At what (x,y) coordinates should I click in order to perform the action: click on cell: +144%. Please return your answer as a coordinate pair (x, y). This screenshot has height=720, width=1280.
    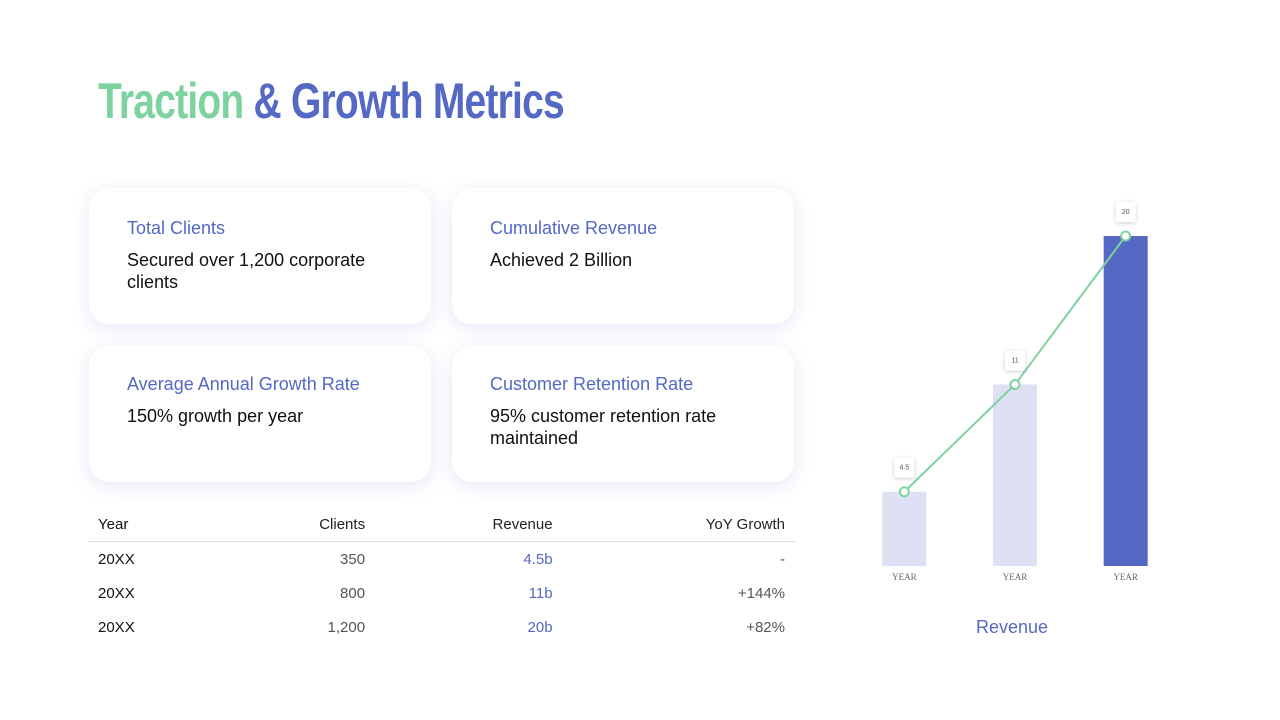
    Looking at the image, I should click on (761, 593).